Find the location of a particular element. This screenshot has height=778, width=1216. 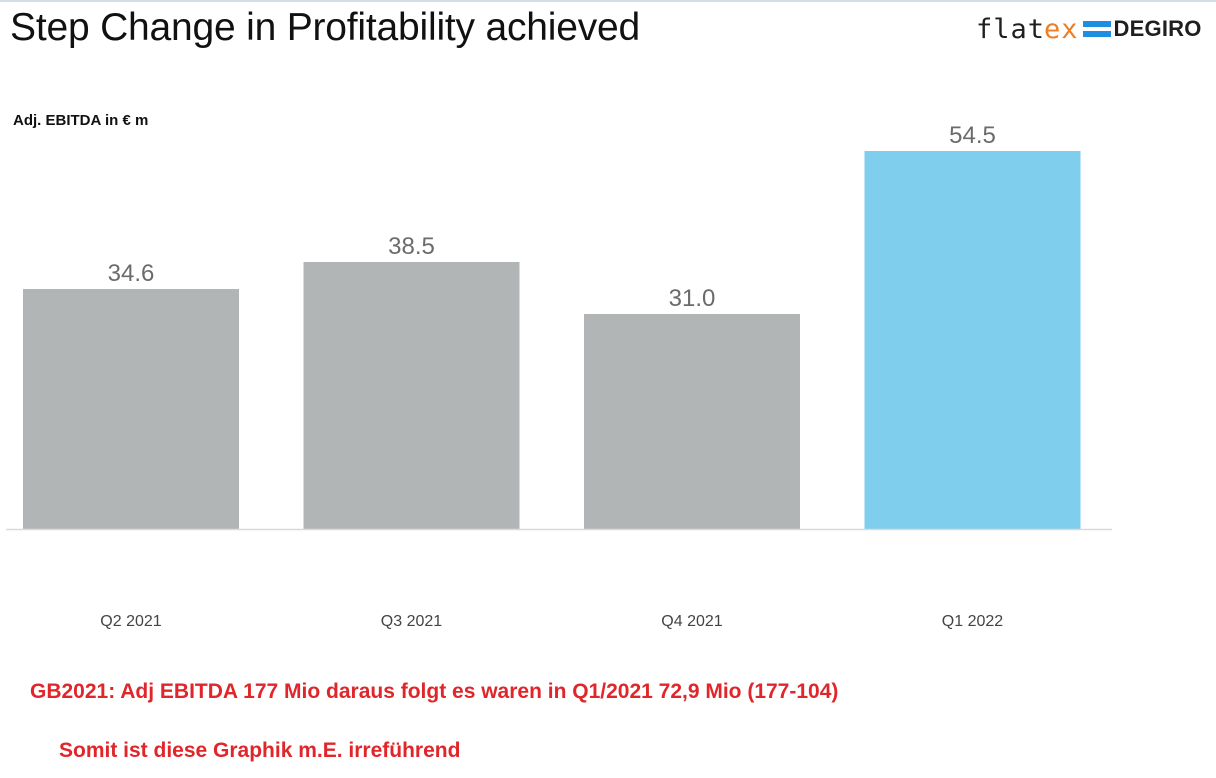

top-rule is located at coordinates (608, 1).